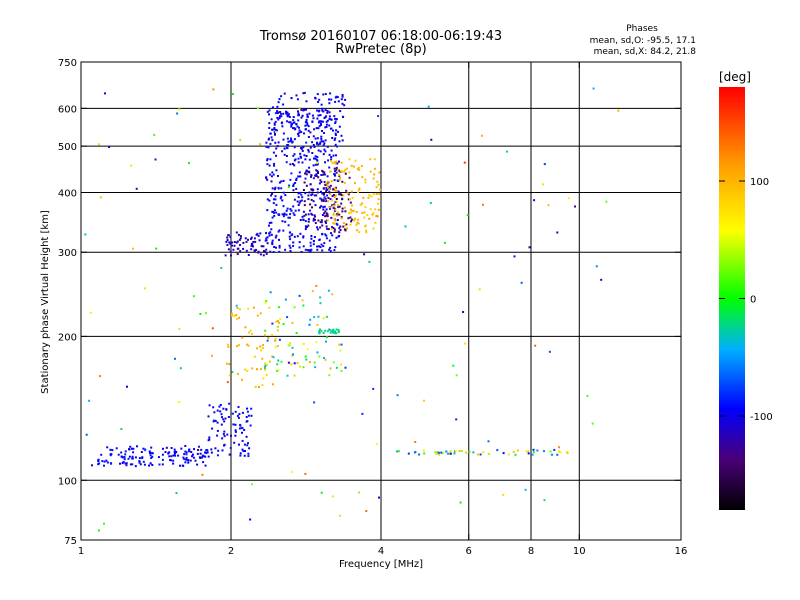 The image size is (800, 600). I want to click on x-tick-label: 10, so click(579, 551).